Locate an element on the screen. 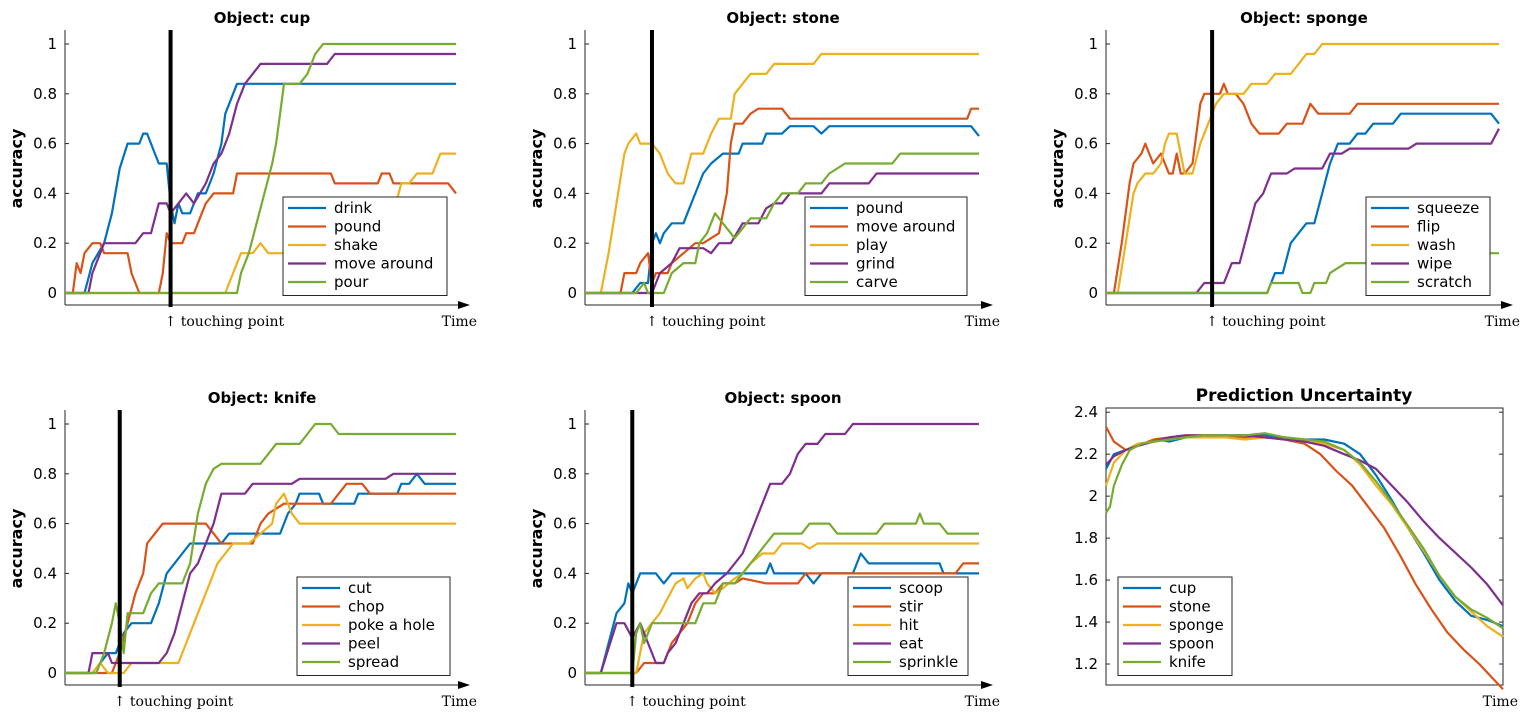 The image size is (1533, 721). chart-title: Object: knife is located at coordinates (262, 398).